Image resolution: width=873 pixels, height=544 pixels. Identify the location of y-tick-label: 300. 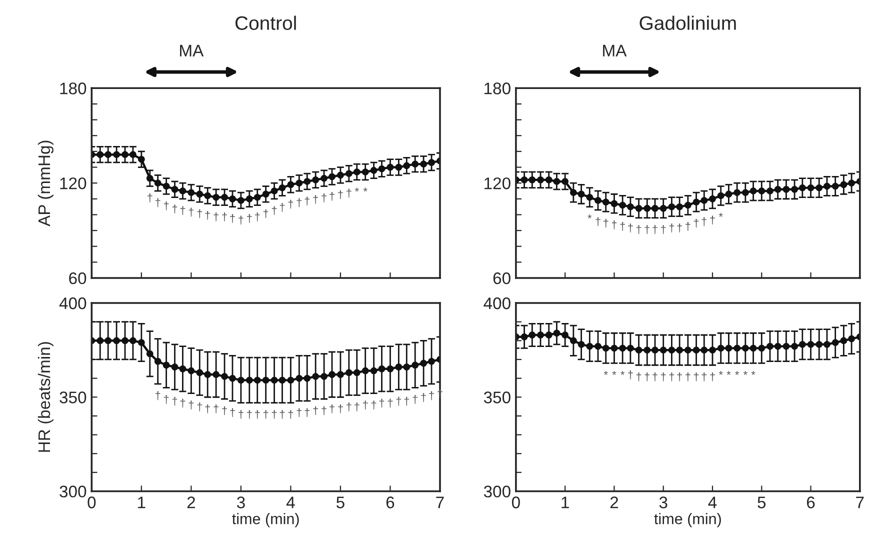
(73, 492).